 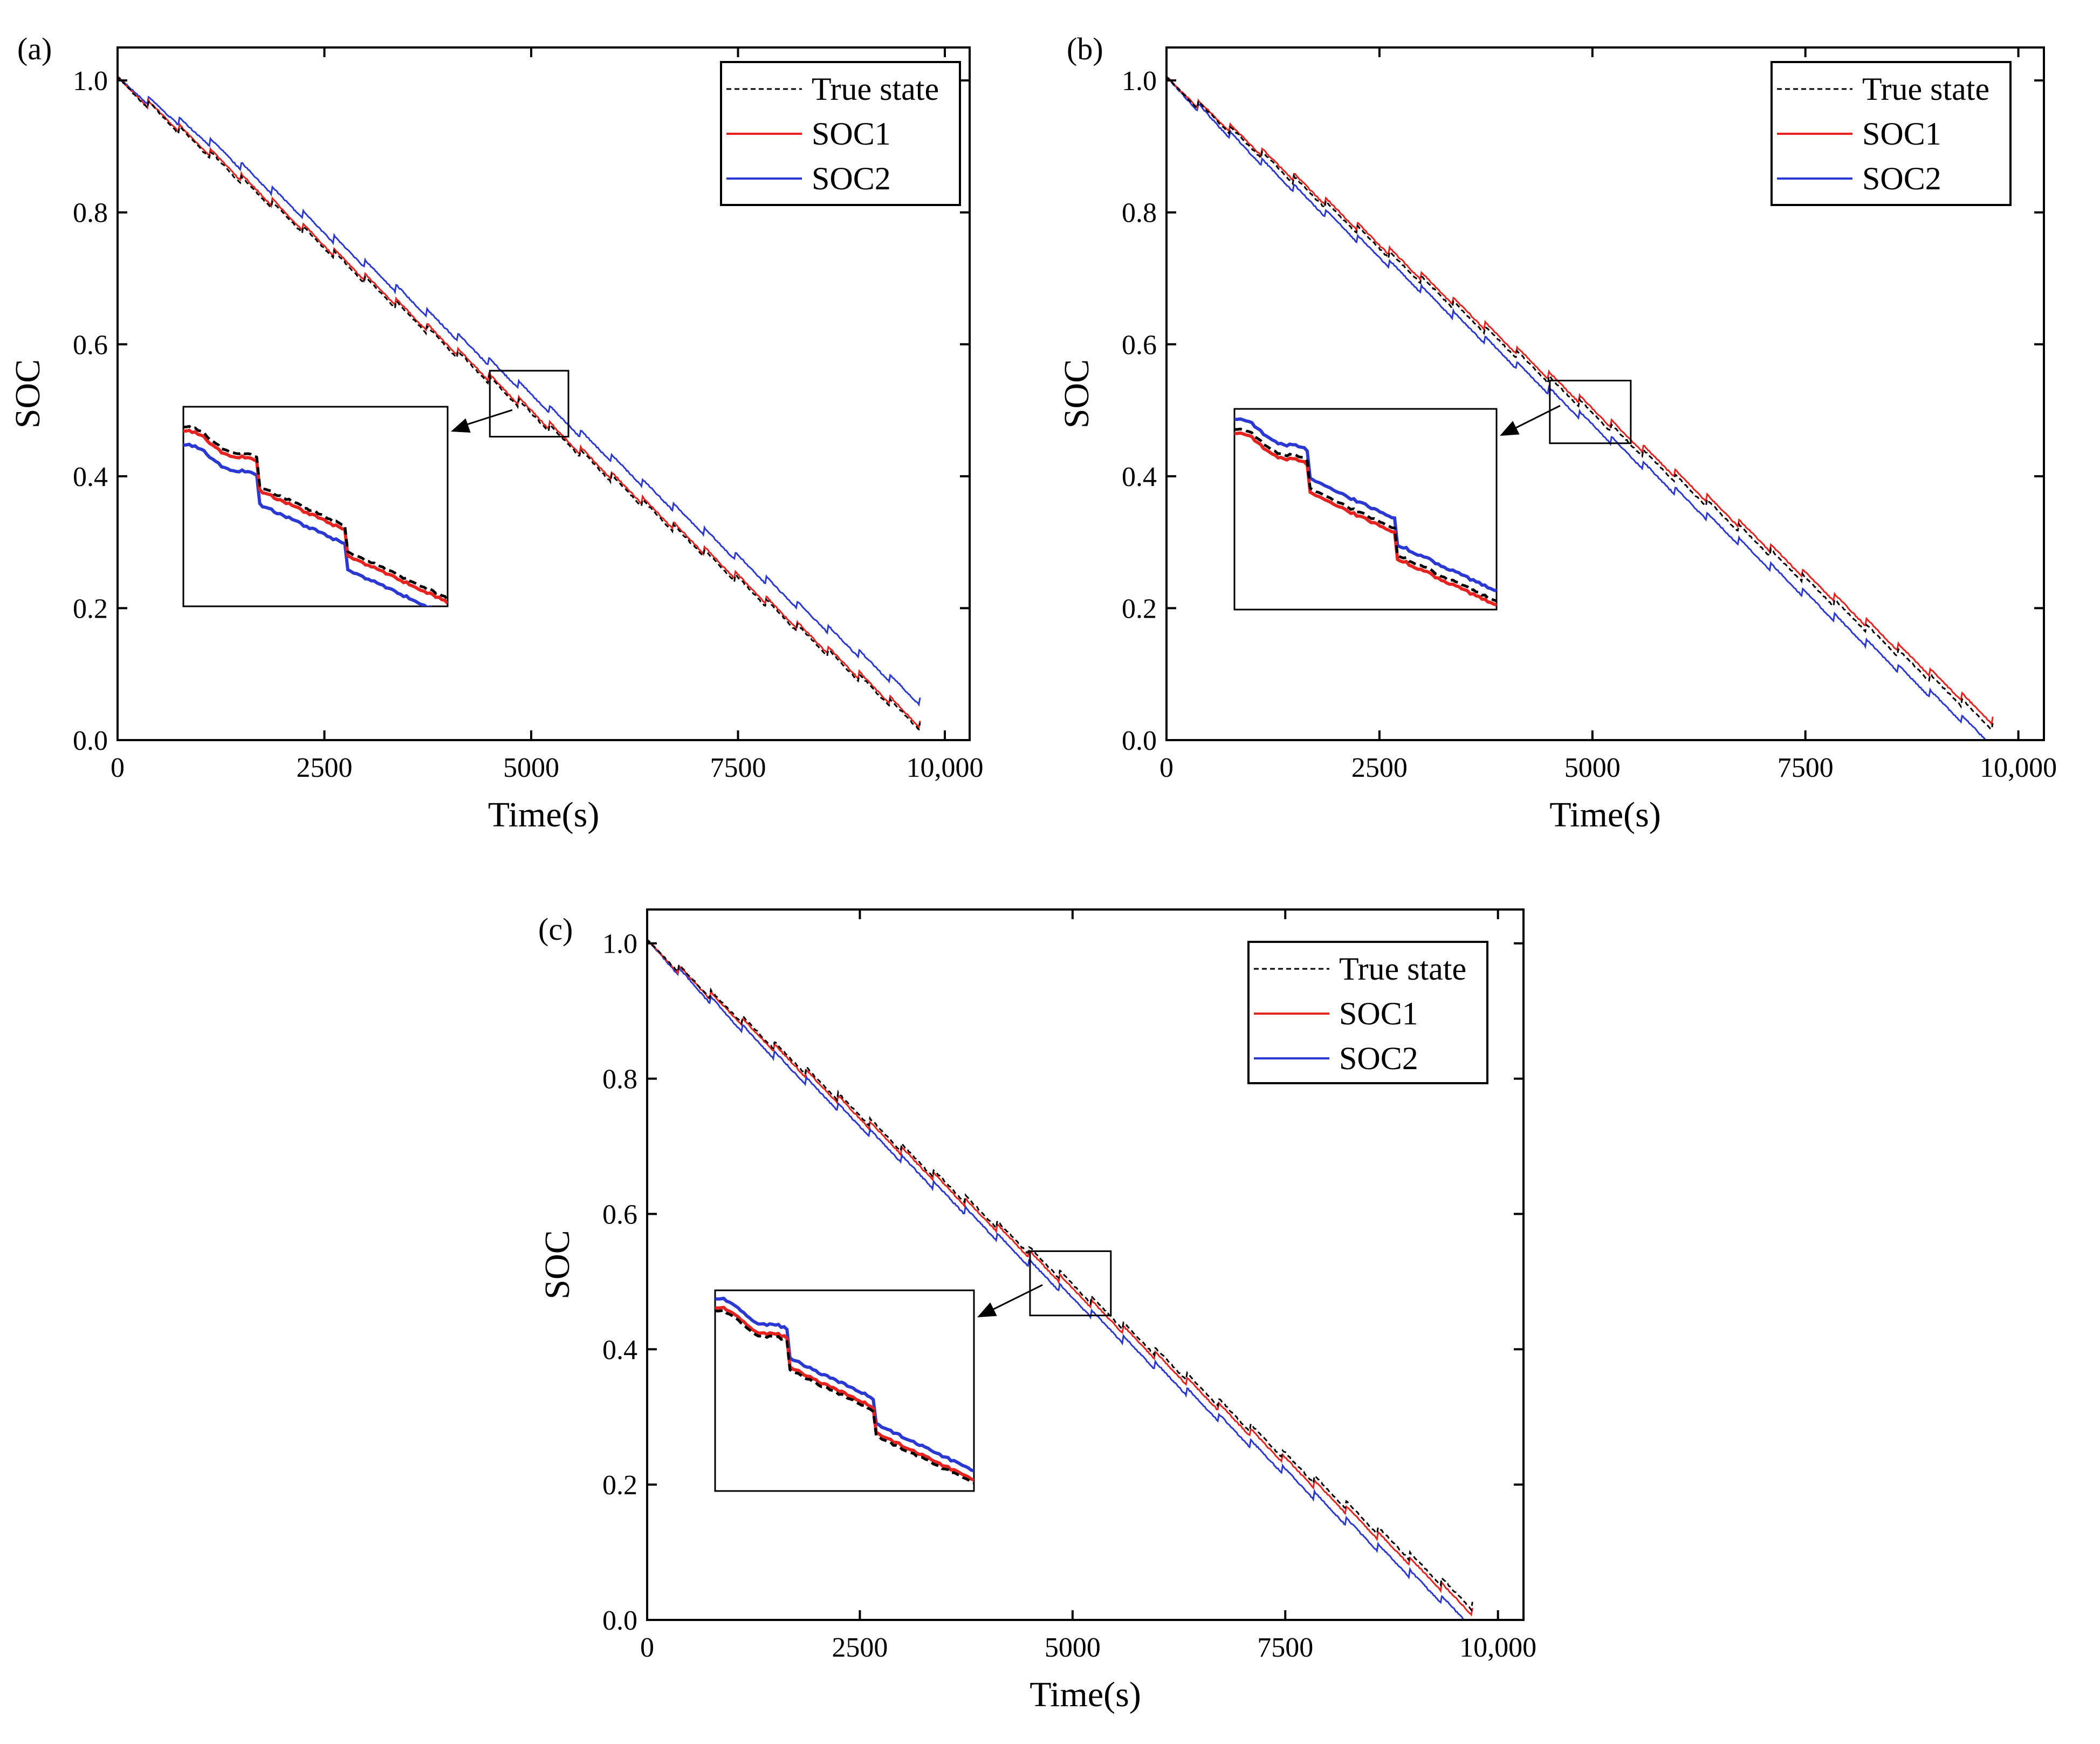 I want to click on series-line-soc2, so click(x=519, y=391).